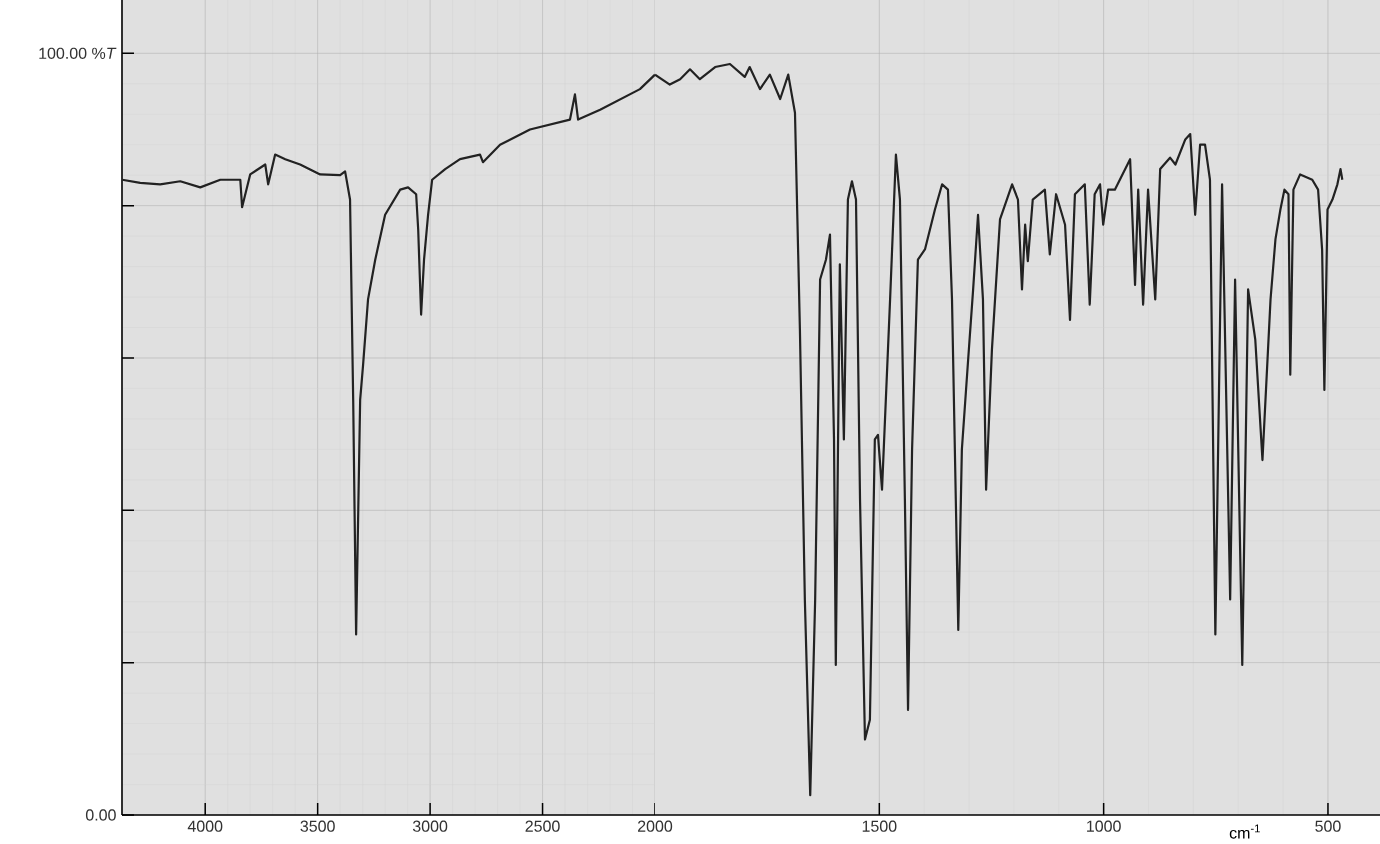 The image size is (1380, 844). What do you see at coordinates (879, 826) in the screenshot?
I see `x-tick-label: 1500` at bounding box center [879, 826].